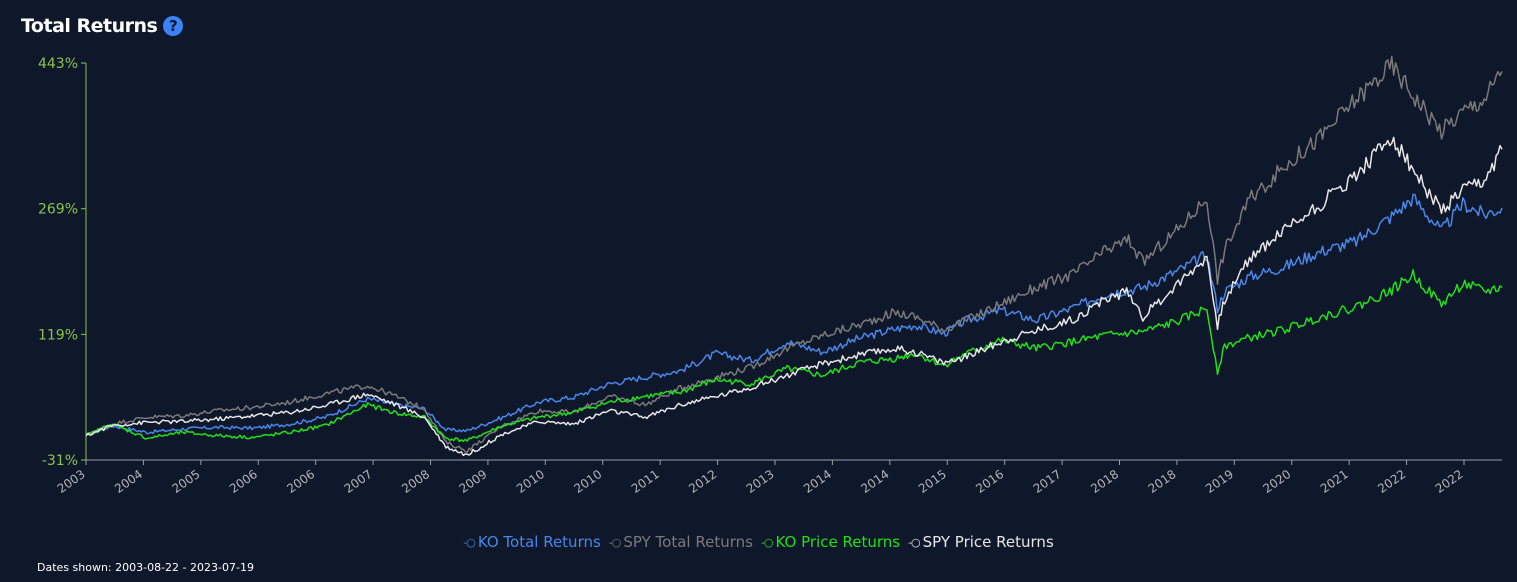  I want to click on legend-item-spy-price-returns: -○ SPY Price Returns, so click(981, 542).